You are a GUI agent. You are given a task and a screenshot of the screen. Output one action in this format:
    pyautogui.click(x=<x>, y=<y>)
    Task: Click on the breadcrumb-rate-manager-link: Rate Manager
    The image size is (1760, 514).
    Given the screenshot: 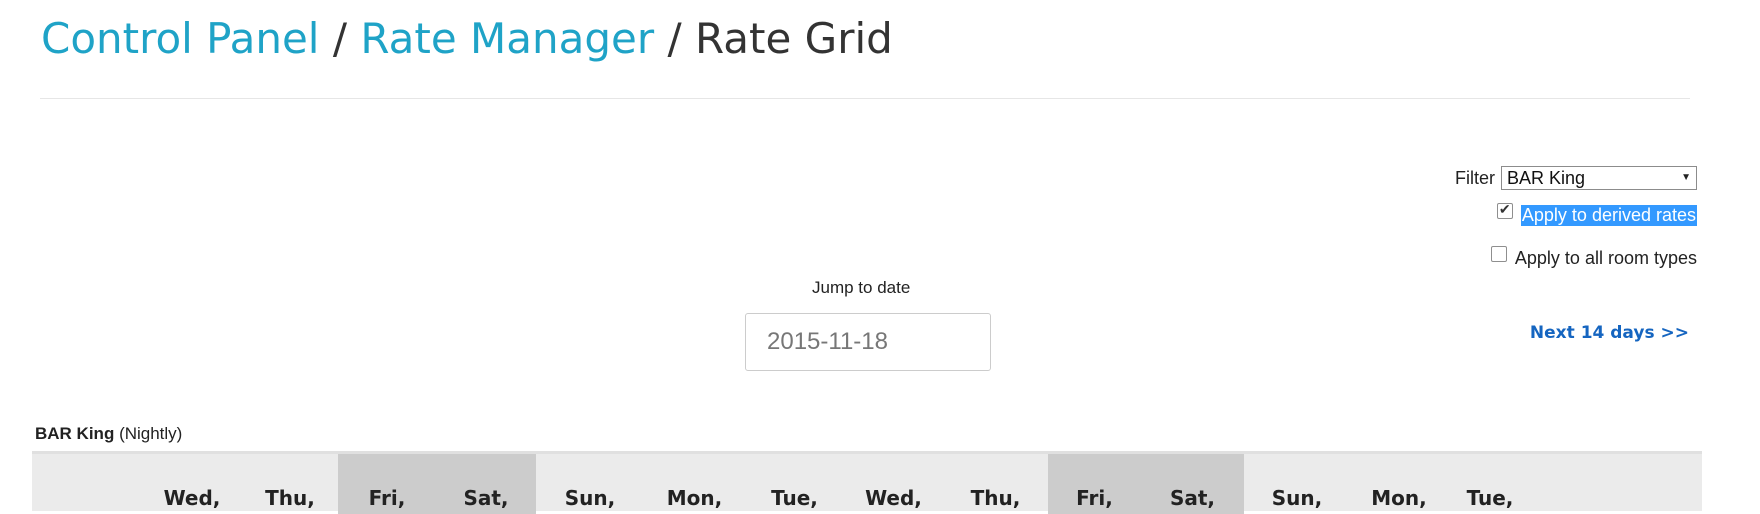 What is the action you would take?
    pyautogui.click(x=507, y=38)
    